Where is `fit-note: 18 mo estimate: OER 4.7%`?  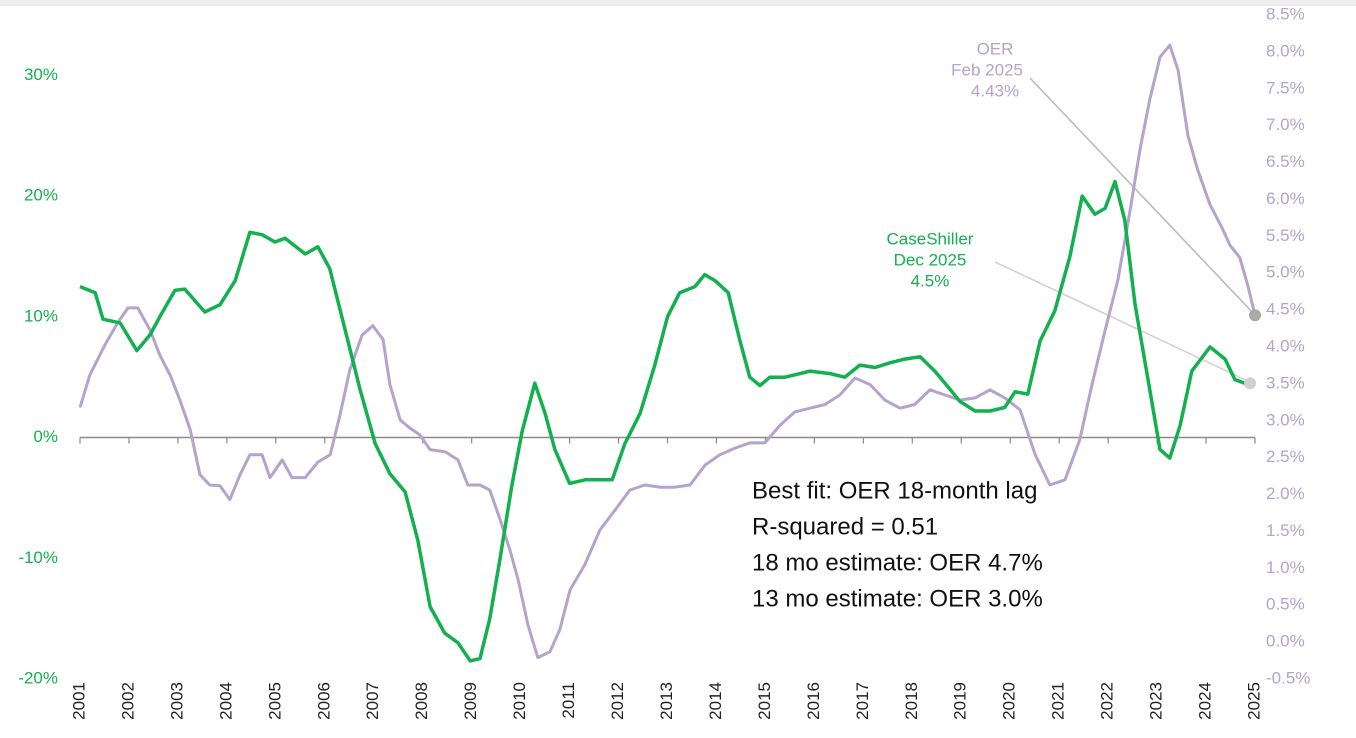 fit-note: 18 mo estimate: OER 4.7% is located at coordinates (897, 562).